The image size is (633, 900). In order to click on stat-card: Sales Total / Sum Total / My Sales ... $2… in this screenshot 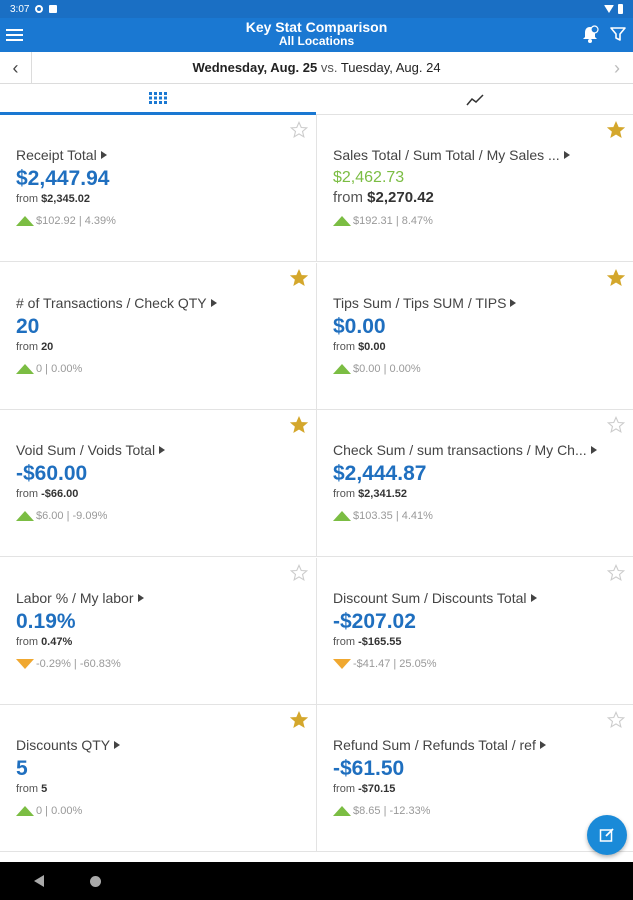, I will do `click(475, 188)`.